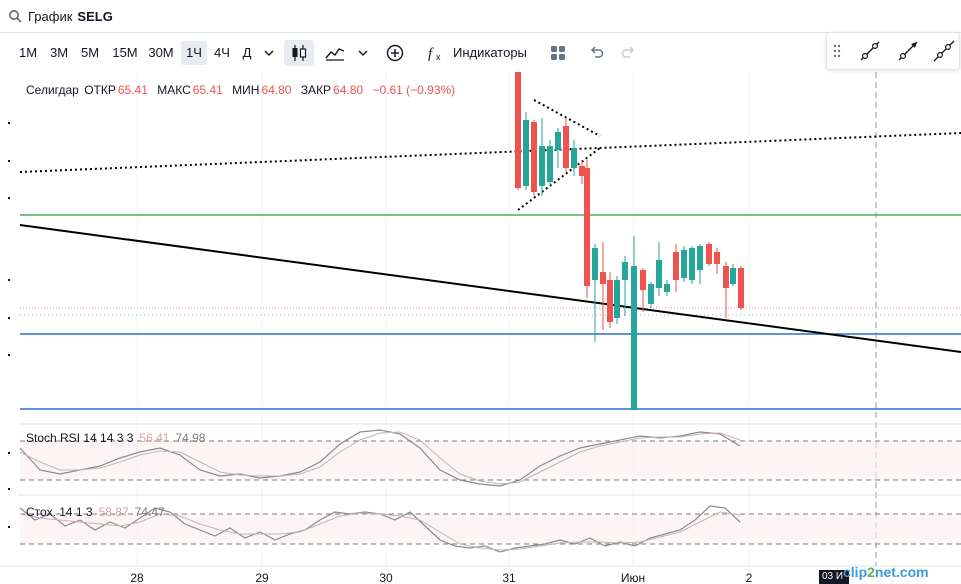 Image resolution: width=961 pixels, height=584 pixels. Describe the element at coordinates (194, 53) in the screenshot. I see `timeframe-1h: 1Ч` at that location.